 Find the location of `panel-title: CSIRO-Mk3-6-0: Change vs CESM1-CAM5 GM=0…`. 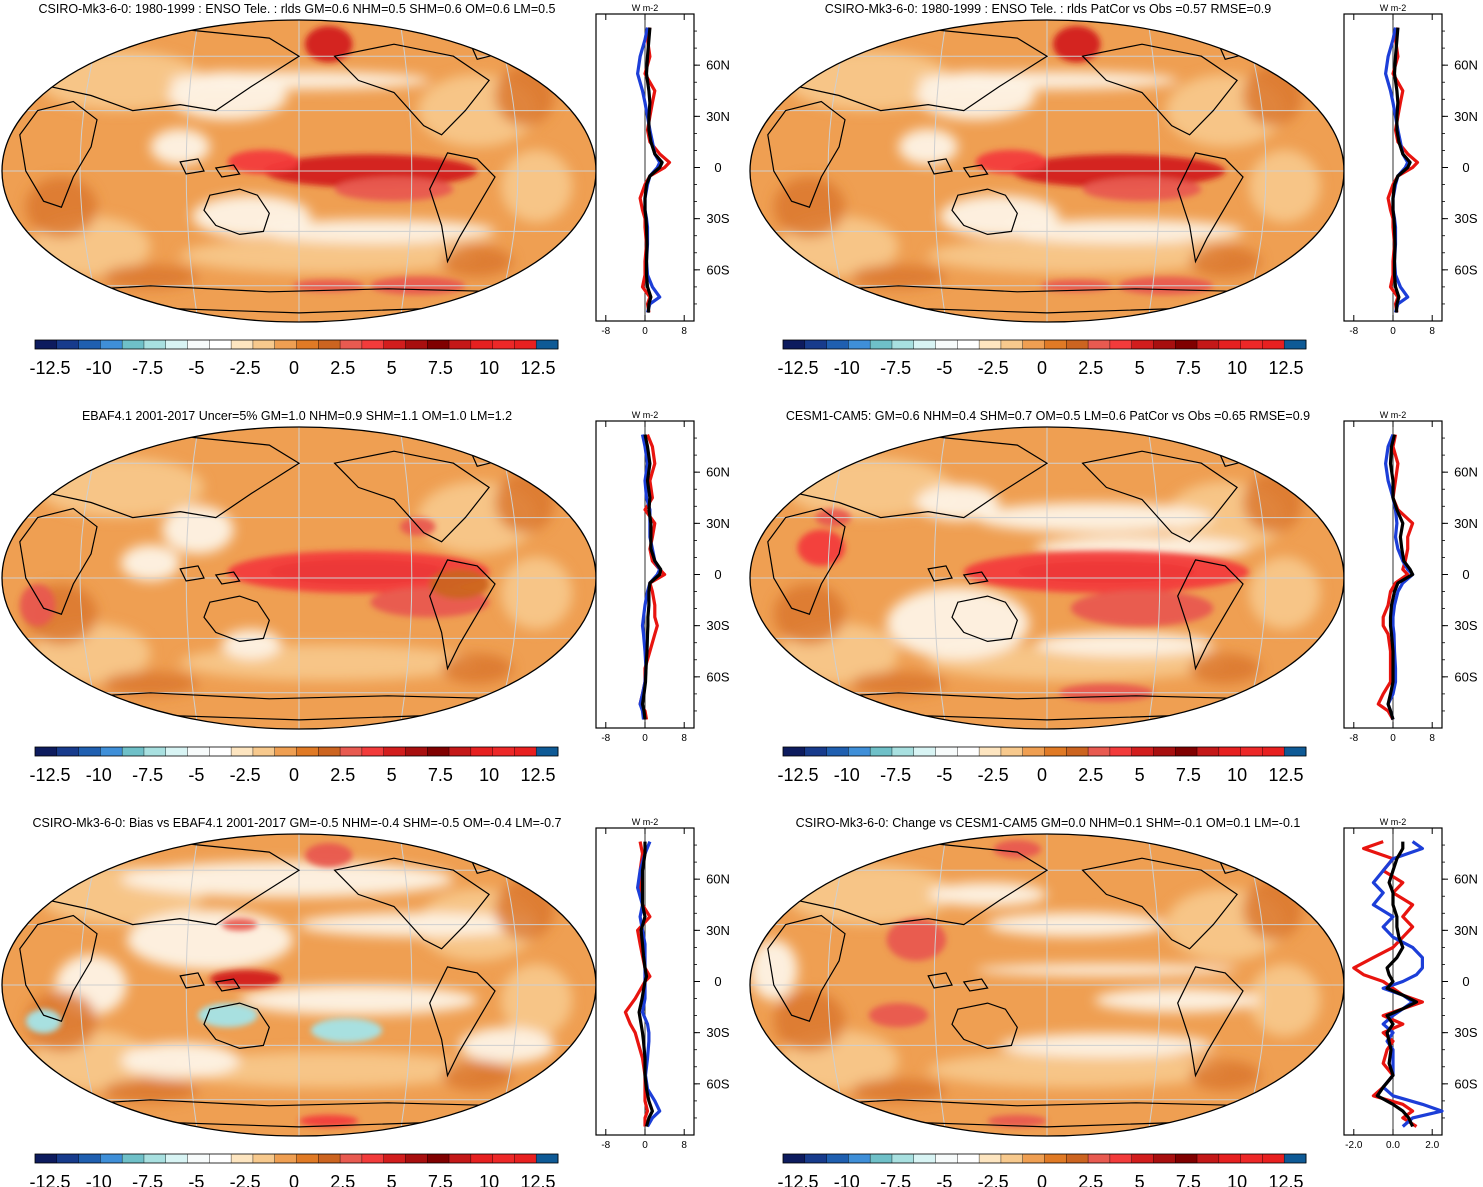

panel-title: CSIRO-Mk3-6-0: Change vs CESM1-CAM5 GM=0… is located at coordinates (1048, 823).